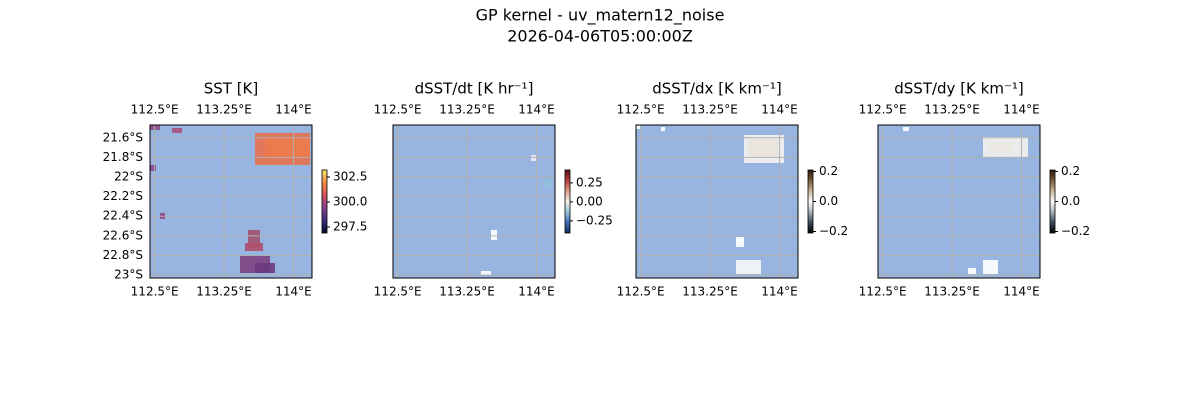 This screenshot has width=1200, height=400. I want to click on colorbar-tick-label: 0.25, so click(589, 182).